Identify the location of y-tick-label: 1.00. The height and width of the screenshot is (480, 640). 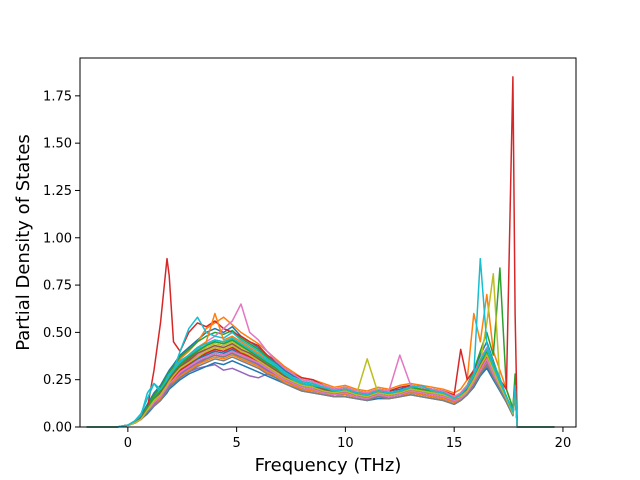
(57, 238).